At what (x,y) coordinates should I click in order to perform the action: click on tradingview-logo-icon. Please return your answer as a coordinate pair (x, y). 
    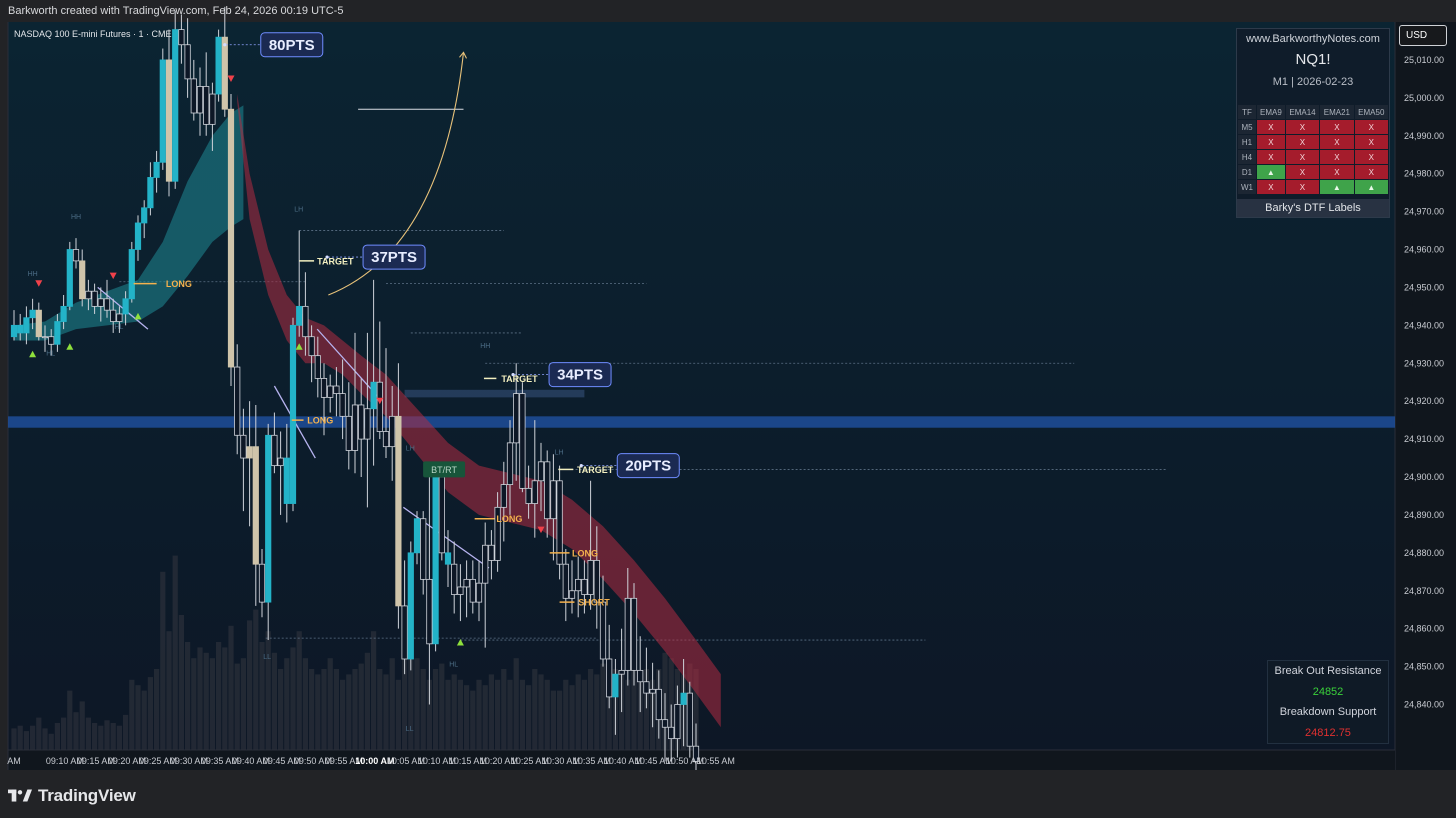
    Looking at the image, I should click on (20, 795).